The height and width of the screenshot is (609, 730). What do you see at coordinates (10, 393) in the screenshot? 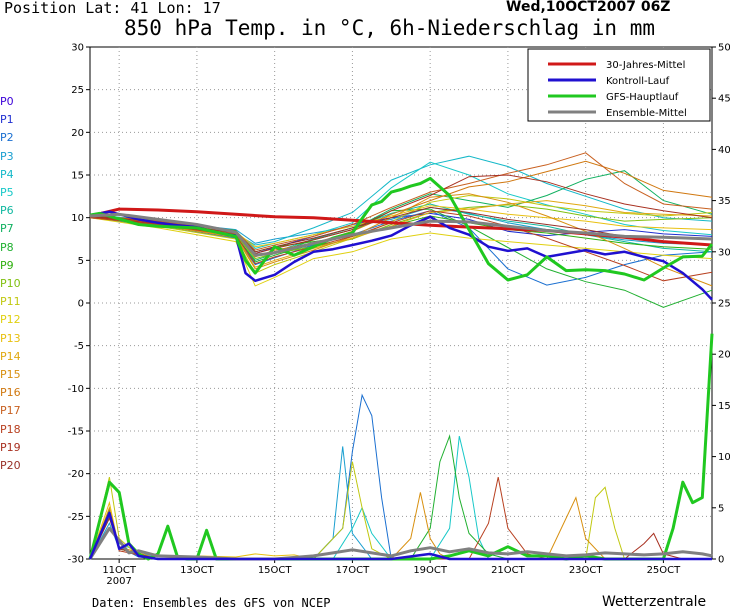
I see `ensemble-member-label: P16` at bounding box center [10, 393].